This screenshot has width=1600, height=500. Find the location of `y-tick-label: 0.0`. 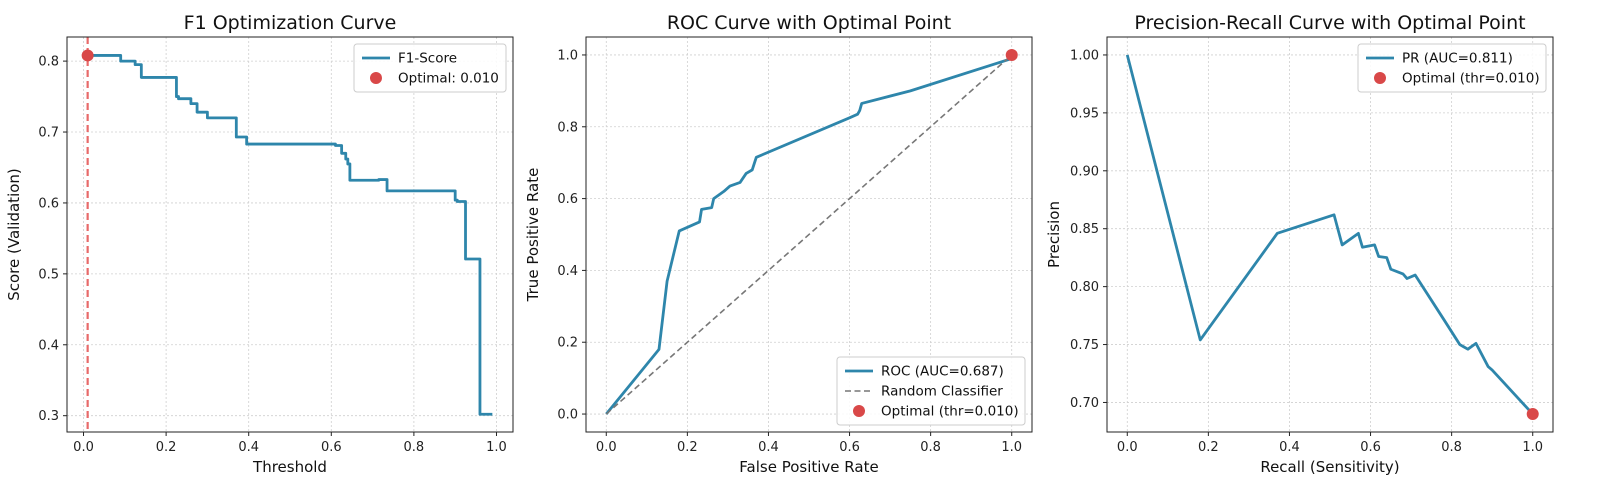

y-tick-label: 0.0 is located at coordinates (567, 415).